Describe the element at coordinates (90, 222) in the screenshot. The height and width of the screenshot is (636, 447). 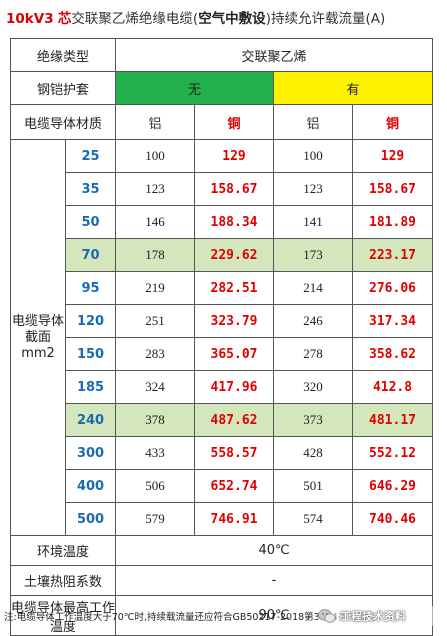
I see `size-cell: 50` at that location.